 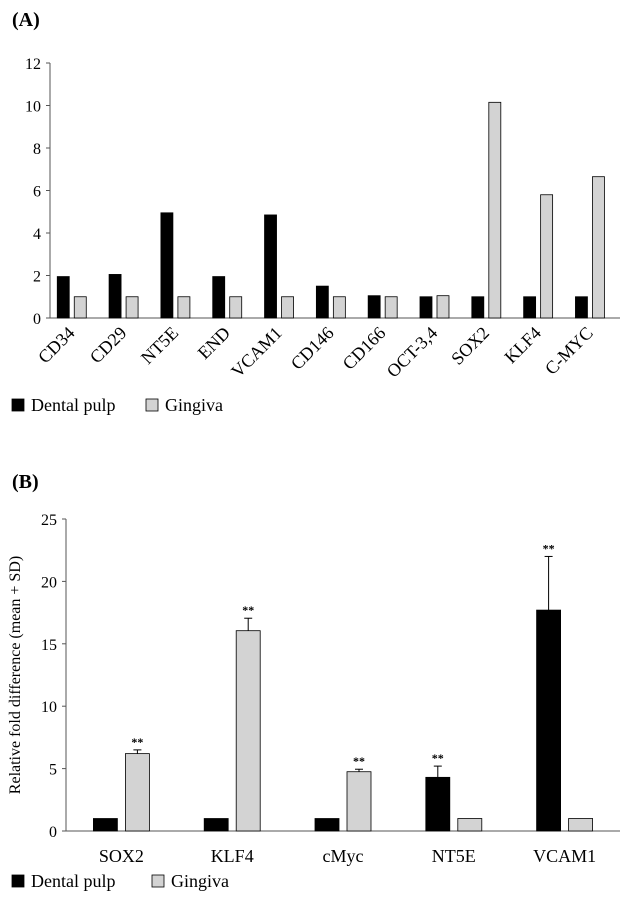 What do you see at coordinates (37, 192) in the screenshot?
I see `y-tick-label: 6` at bounding box center [37, 192].